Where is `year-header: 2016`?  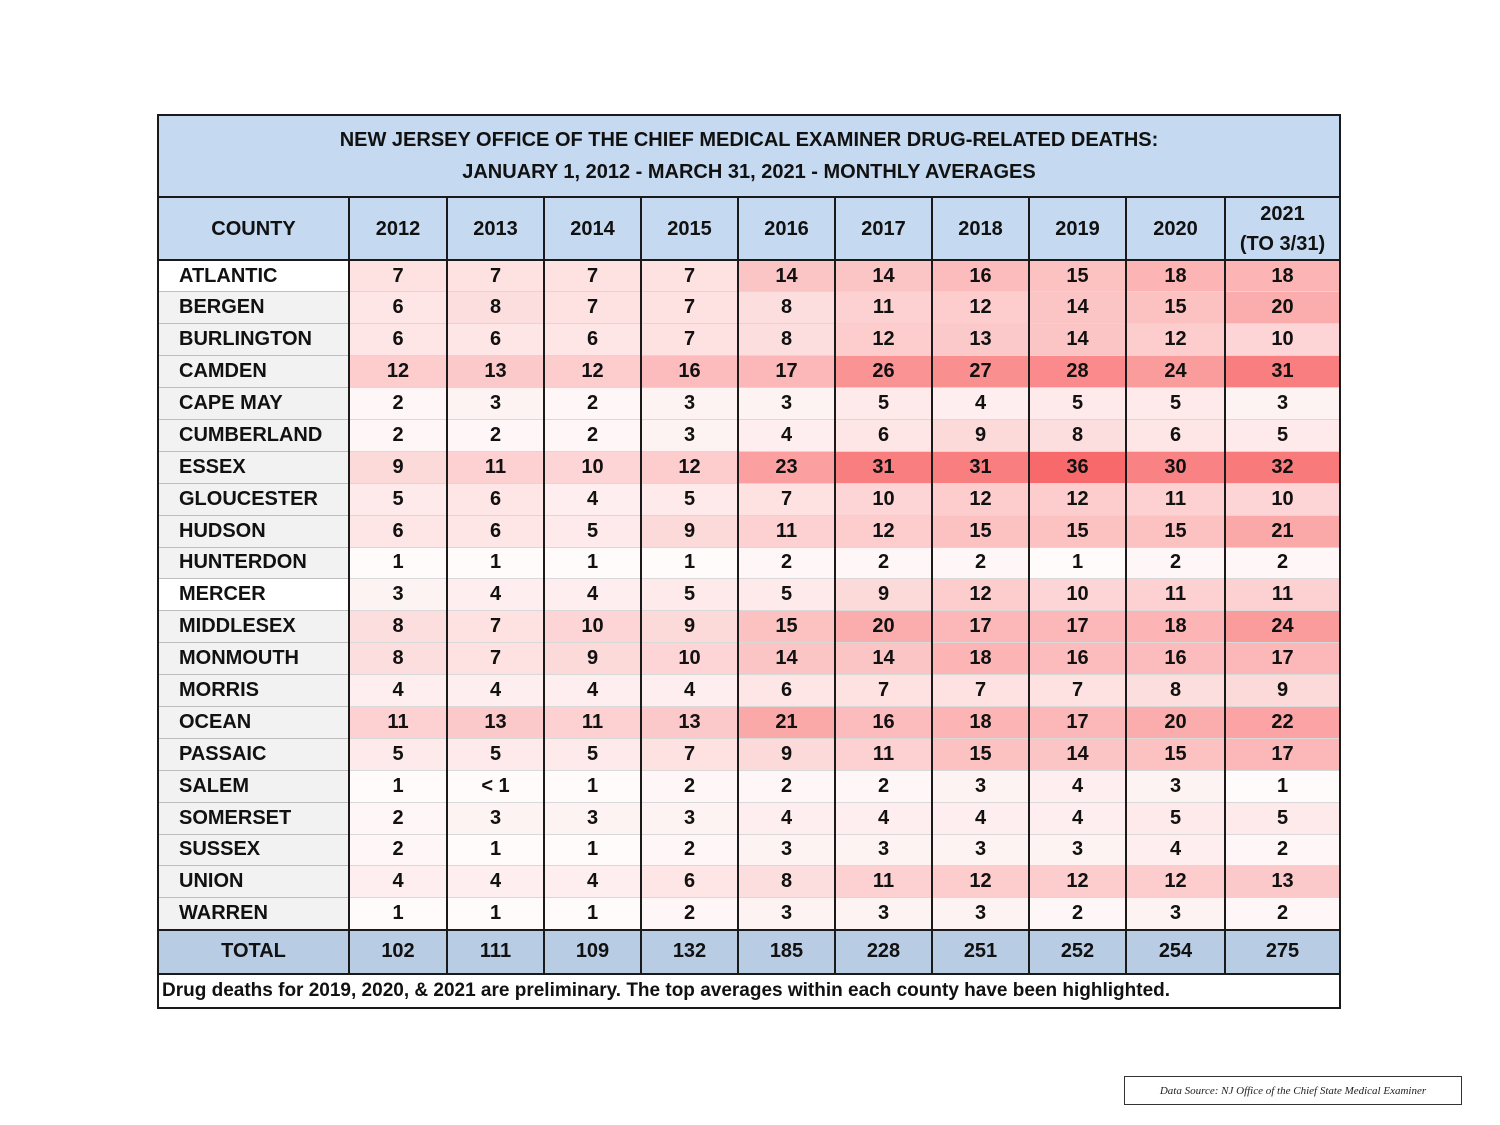
year-header: 2016 is located at coordinates (787, 229).